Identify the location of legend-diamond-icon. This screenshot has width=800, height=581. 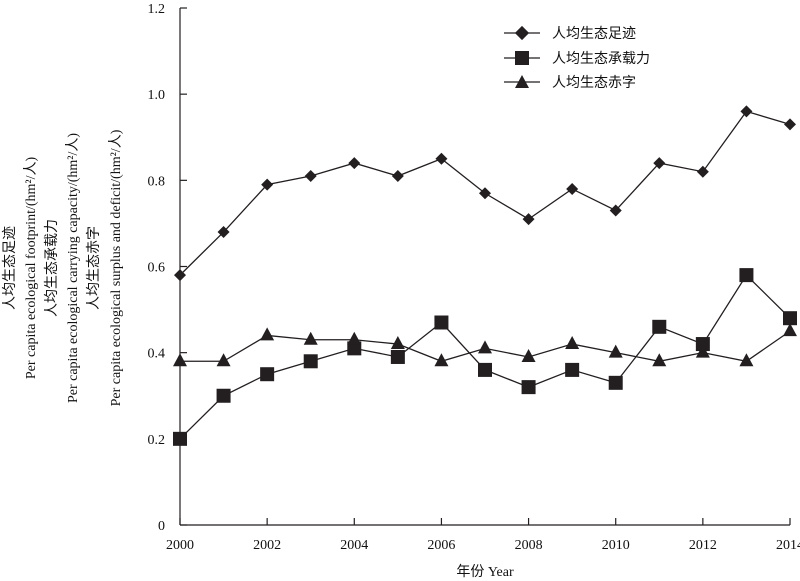
(522, 33).